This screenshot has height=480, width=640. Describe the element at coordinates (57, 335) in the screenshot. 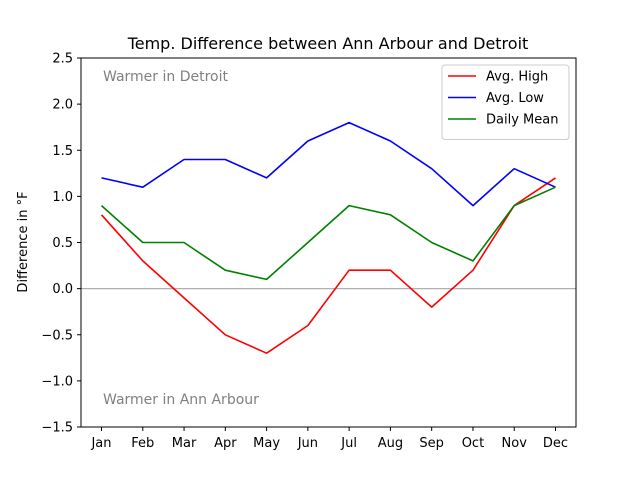

I see `y-tick-label: −0.5` at that location.